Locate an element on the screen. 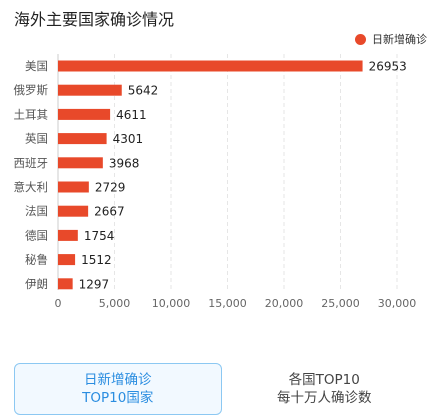  x-tick-label: 0 is located at coordinates (58, 303).